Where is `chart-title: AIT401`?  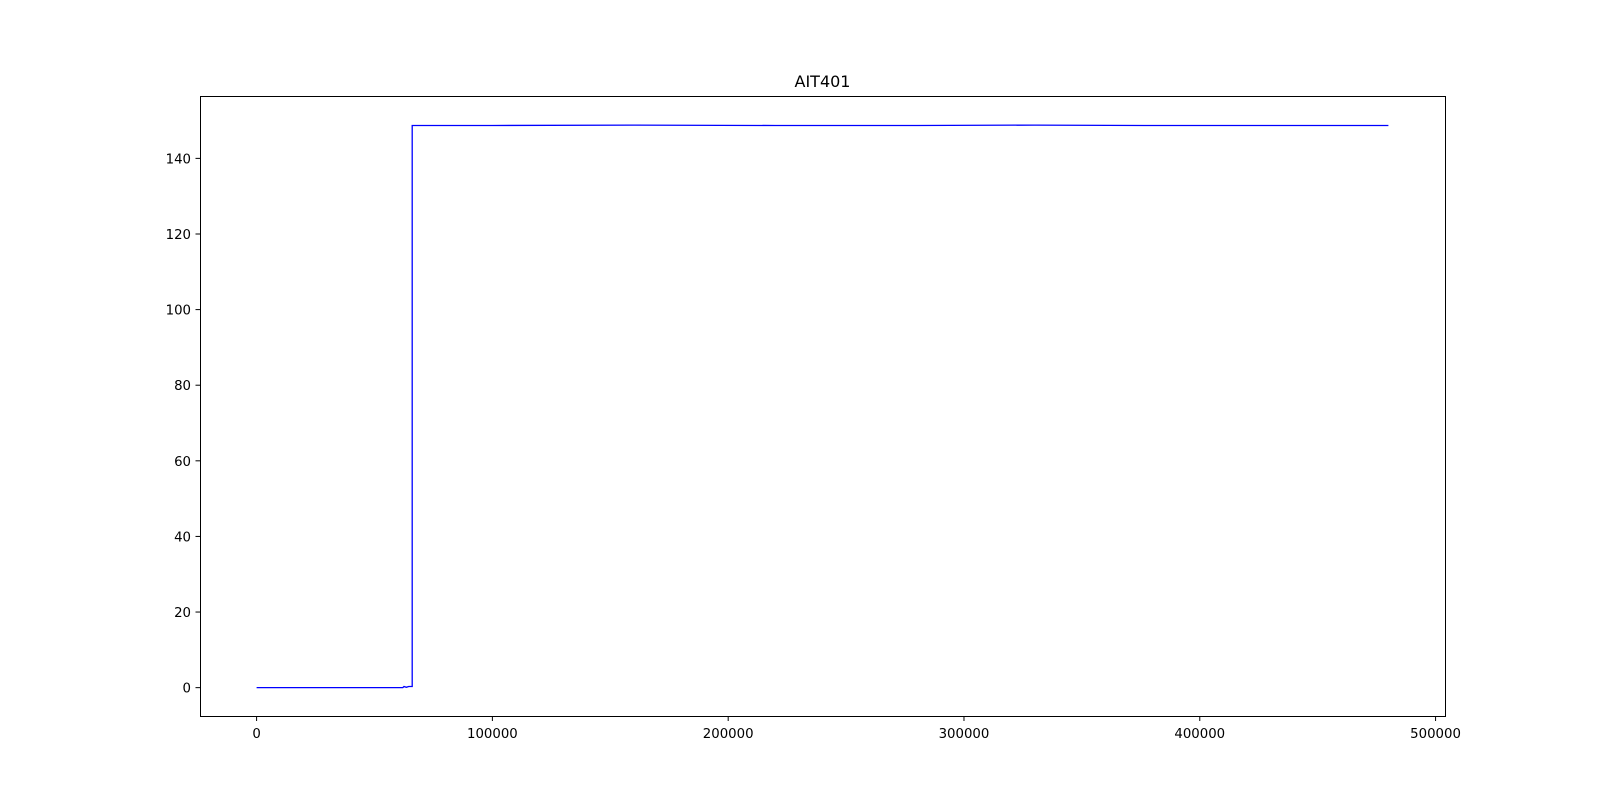
chart-title: AIT401 is located at coordinates (823, 81).